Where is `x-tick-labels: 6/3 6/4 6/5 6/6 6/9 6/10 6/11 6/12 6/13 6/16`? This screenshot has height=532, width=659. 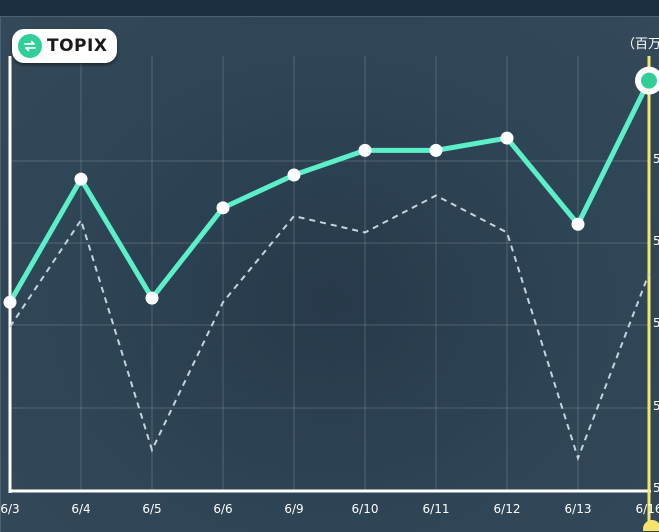 x-tick-labels: 6/3 6/4 6/5 6/6 6/9 6/10 6/11 6/12 6/13 6/16 is located at coordinates (329, 509).